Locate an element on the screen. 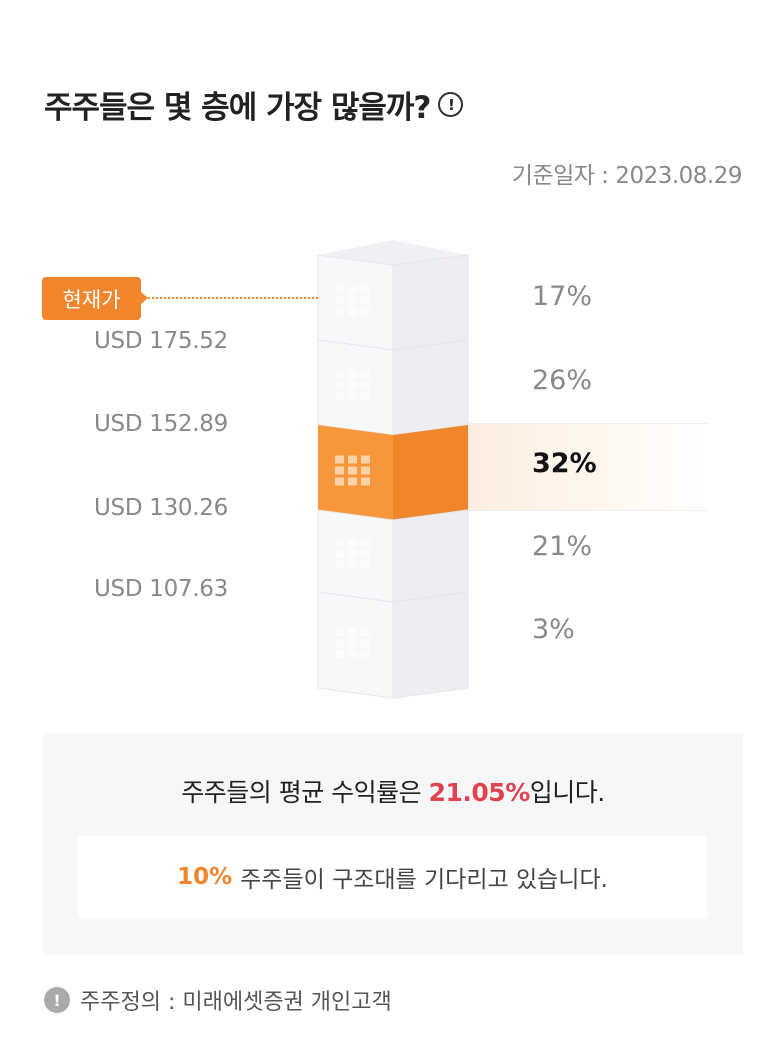 Image resolution: width=768 pixels, height=1037 pixels. building-chart is located at coordinates (393, 469).